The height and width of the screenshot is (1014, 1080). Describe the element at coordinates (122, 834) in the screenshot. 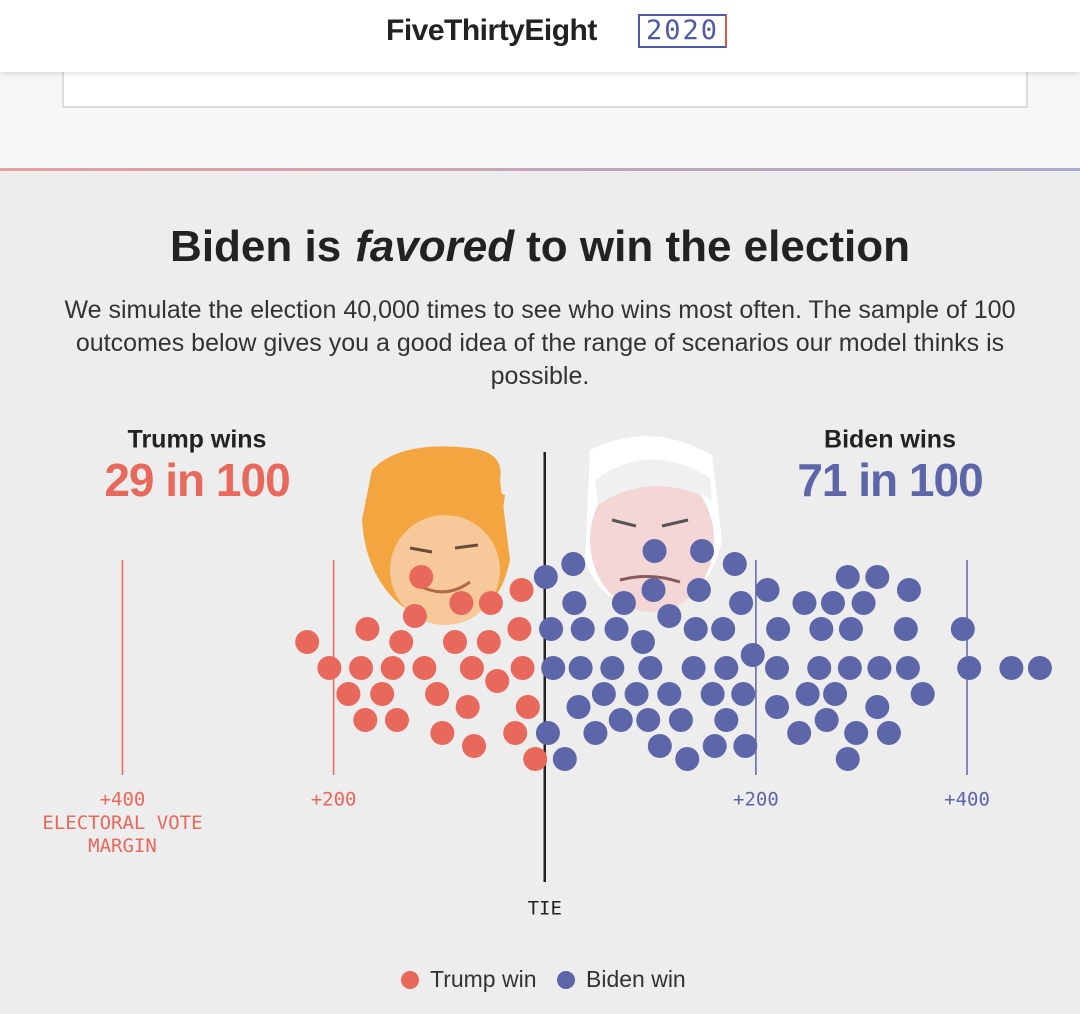

I see `x-axis-label: ELECTORAL VOTE MARGIN` at that location.